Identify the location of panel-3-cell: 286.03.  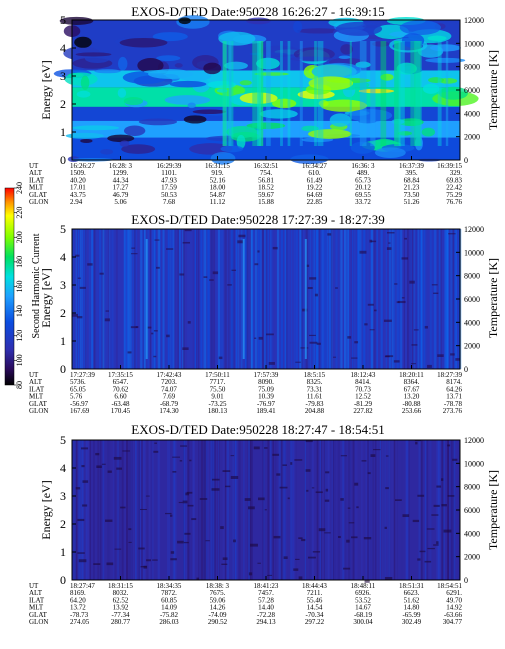
(169, 622).